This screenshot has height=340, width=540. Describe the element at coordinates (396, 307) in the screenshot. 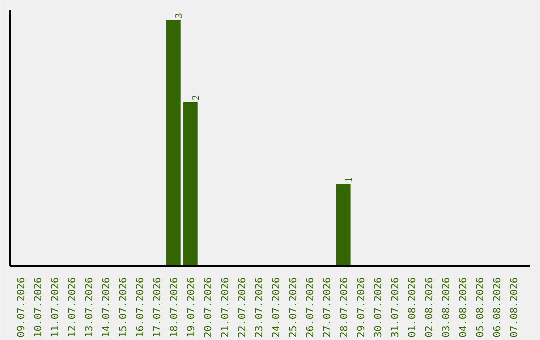

I see `x-tick-label: 31.07.2026` at that location.